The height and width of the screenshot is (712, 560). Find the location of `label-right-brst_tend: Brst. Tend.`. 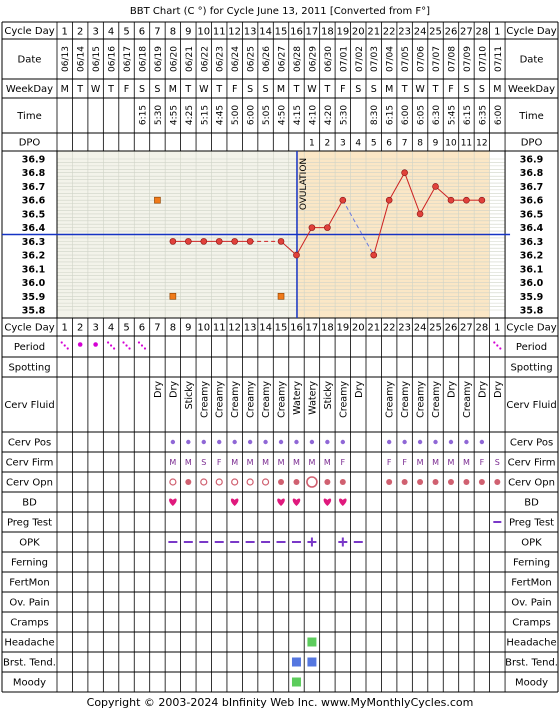

label-right-brst_tend: Brst. Tend. is located at coordinates (531, 663).